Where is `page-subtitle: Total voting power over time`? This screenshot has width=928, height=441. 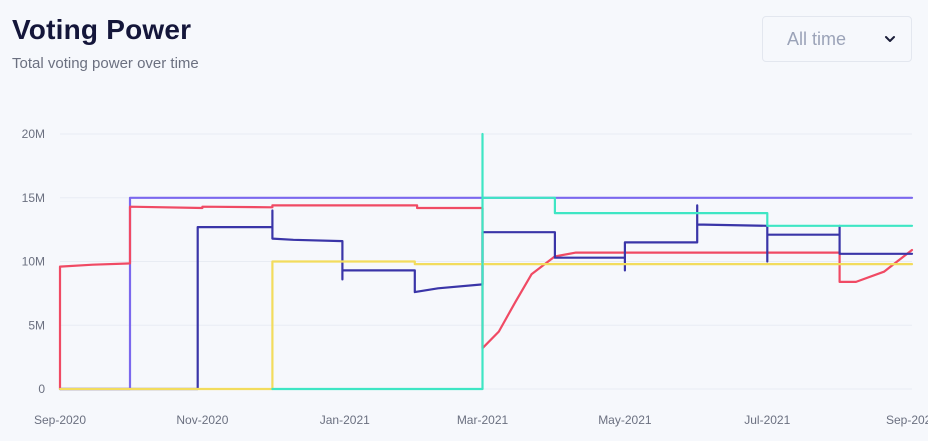
page-subtitle: Total voting power over time is located at coordinates (105, 63).